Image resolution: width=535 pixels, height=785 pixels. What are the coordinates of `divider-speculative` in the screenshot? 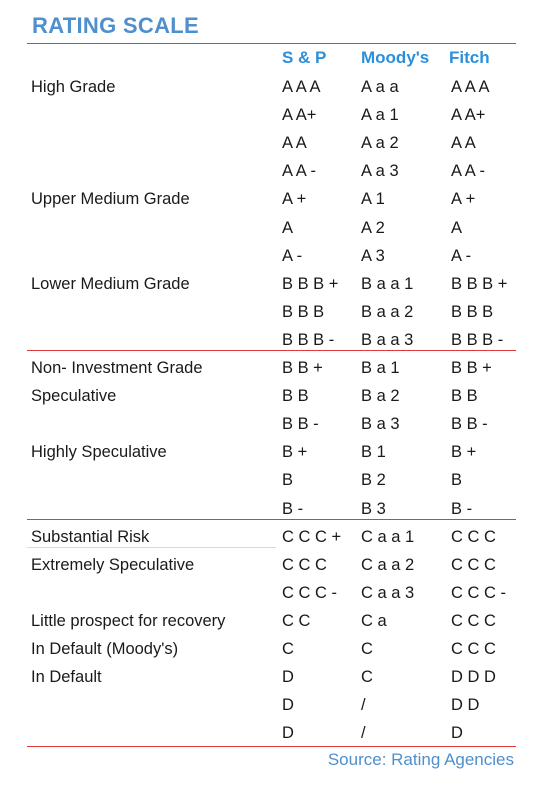 It's located at (271, 519).